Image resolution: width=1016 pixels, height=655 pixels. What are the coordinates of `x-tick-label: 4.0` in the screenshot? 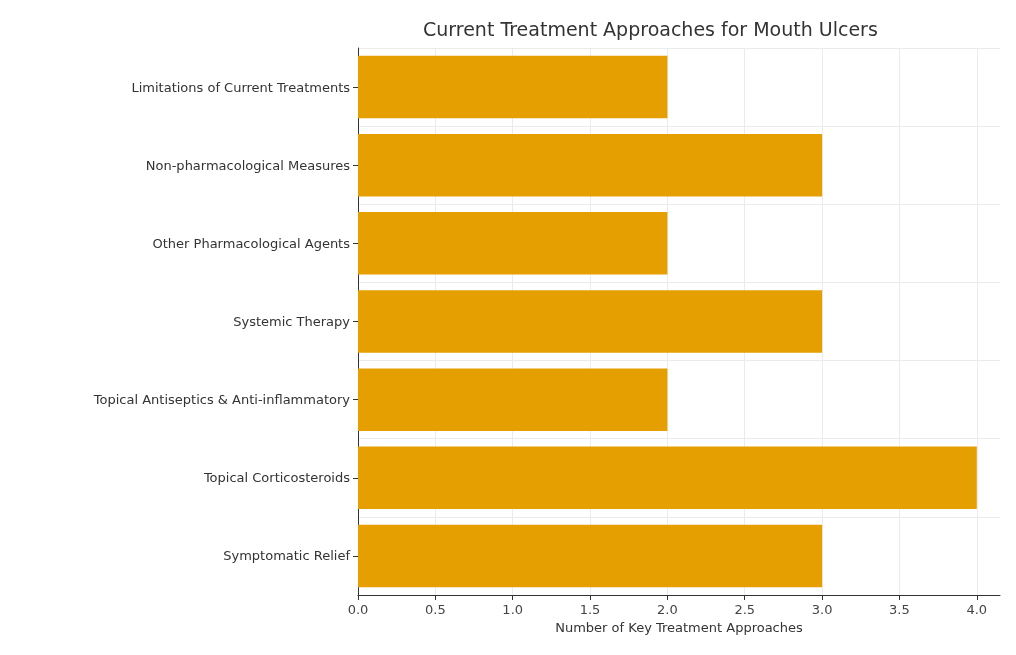 It's located at (977, 609).